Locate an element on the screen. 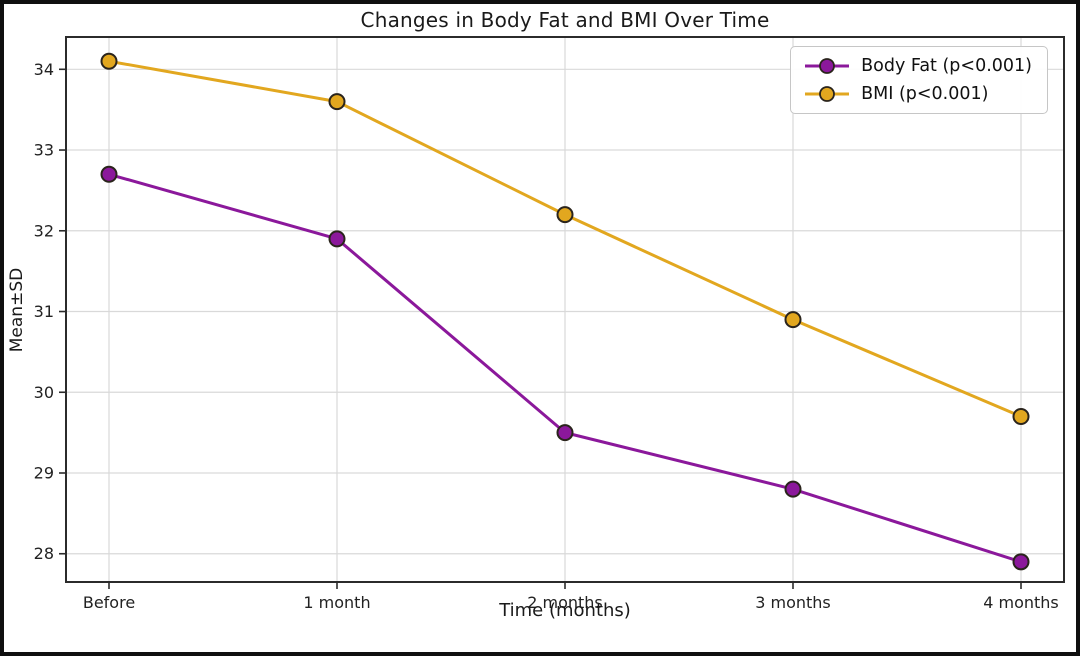  legend-item-0: Body Fat (p<0.001) is located at coordinates (917, 66).